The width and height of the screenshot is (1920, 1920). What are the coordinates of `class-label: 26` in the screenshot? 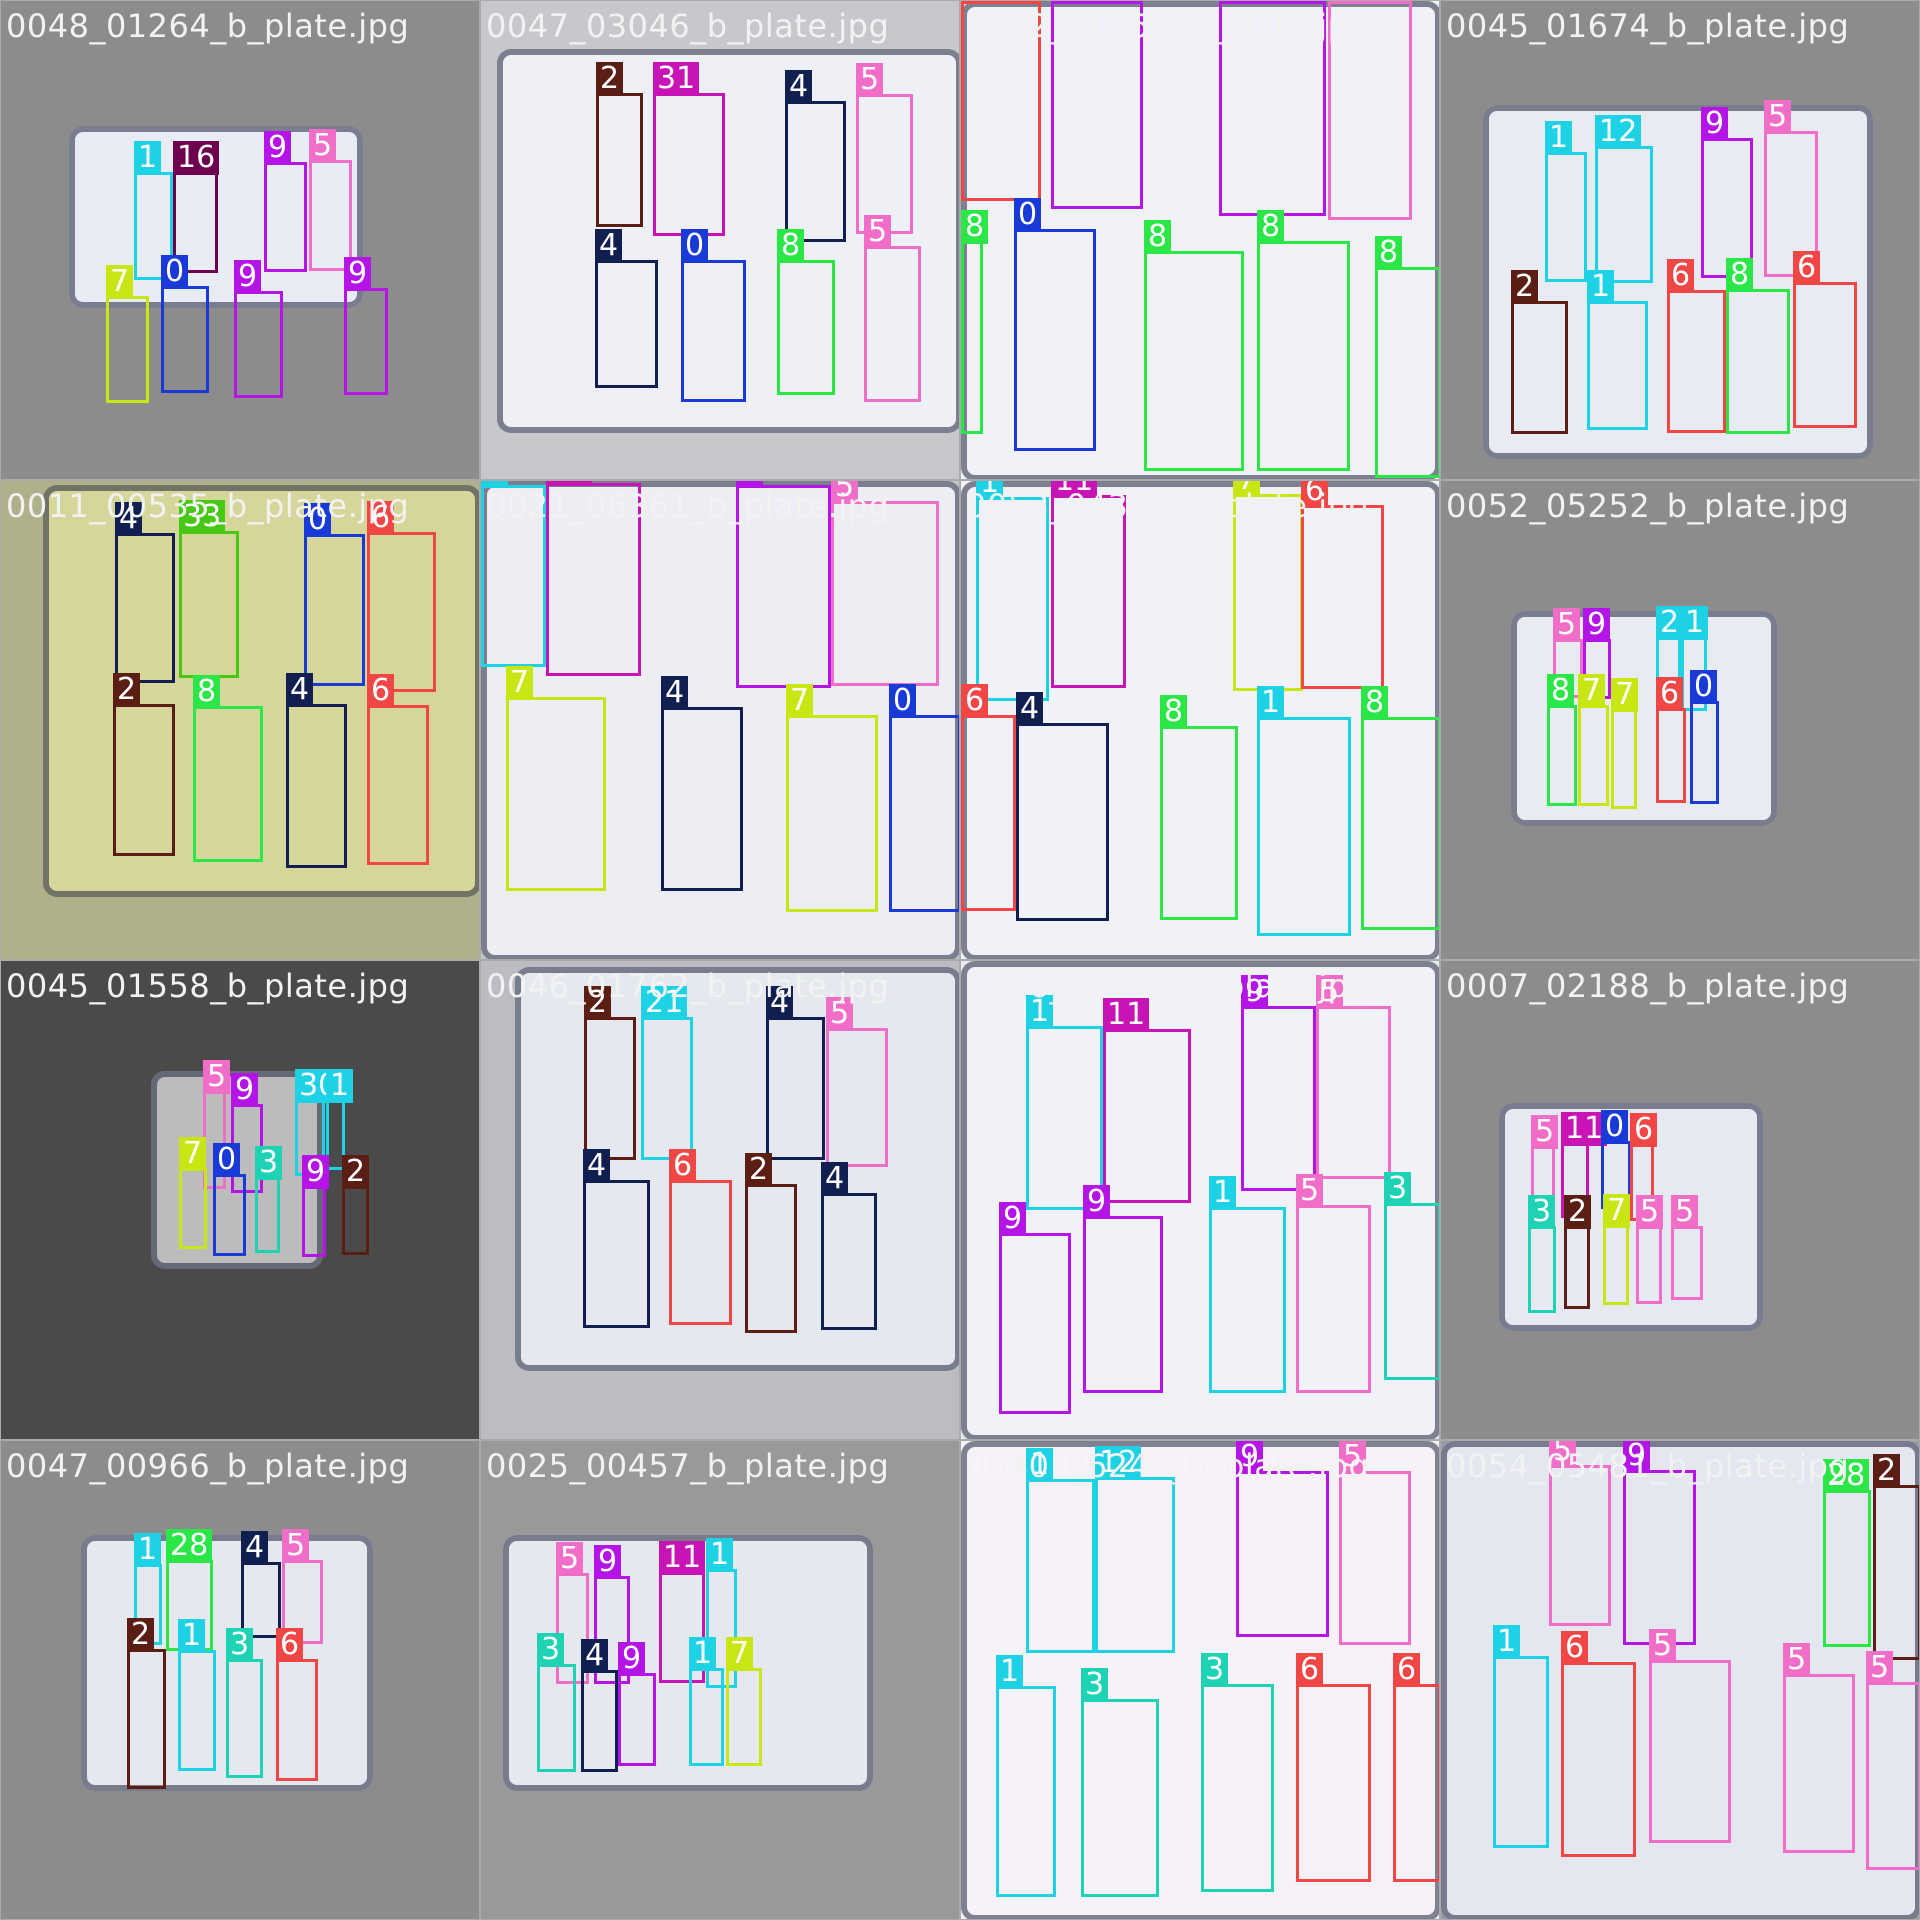 It's located at (984, 2).